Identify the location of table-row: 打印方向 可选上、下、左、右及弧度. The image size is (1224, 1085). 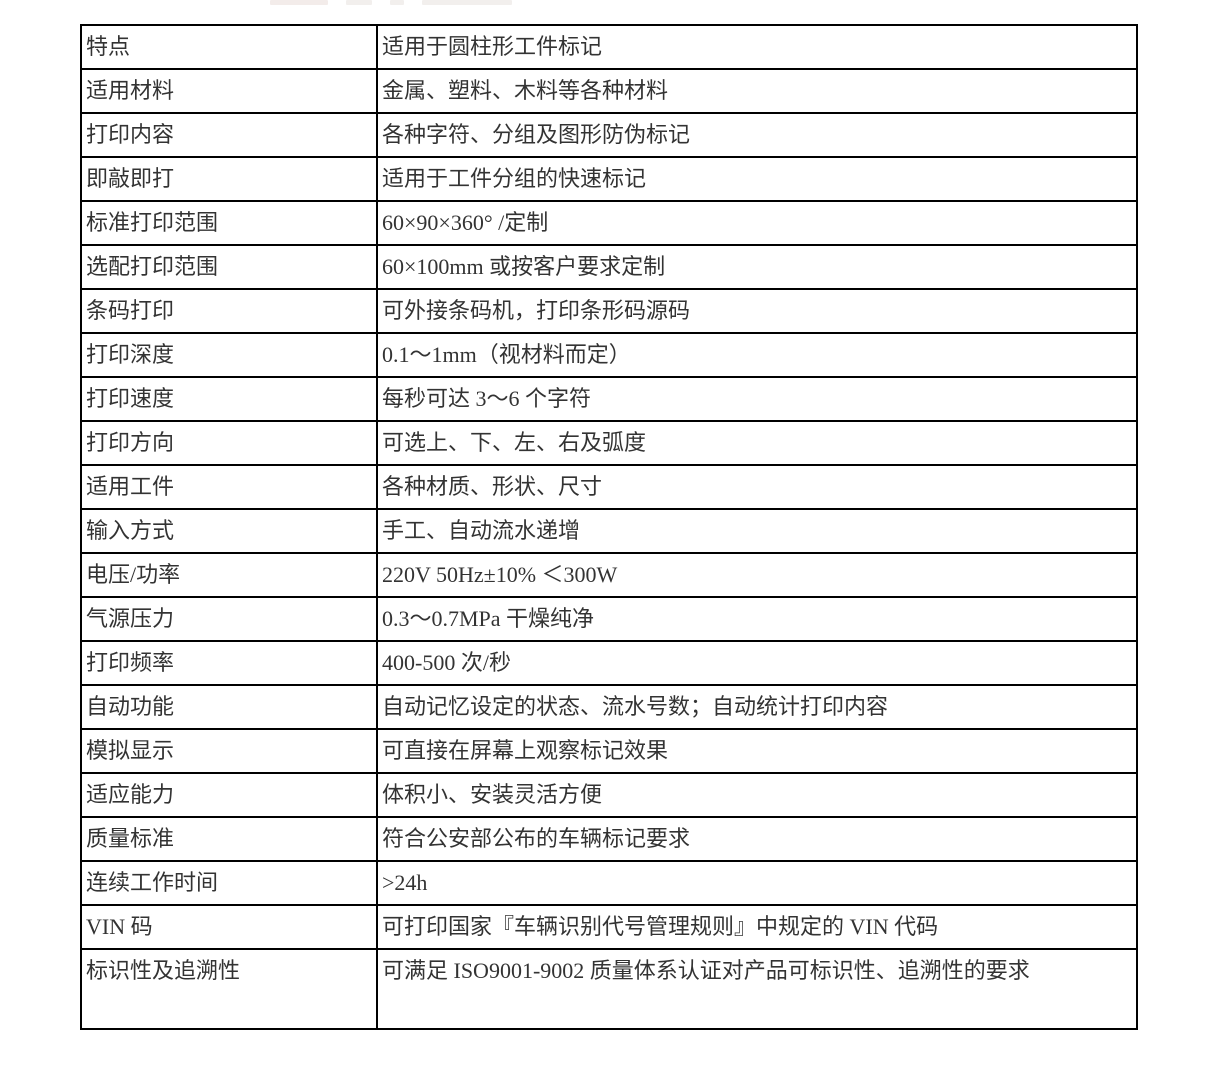
(609, 443).